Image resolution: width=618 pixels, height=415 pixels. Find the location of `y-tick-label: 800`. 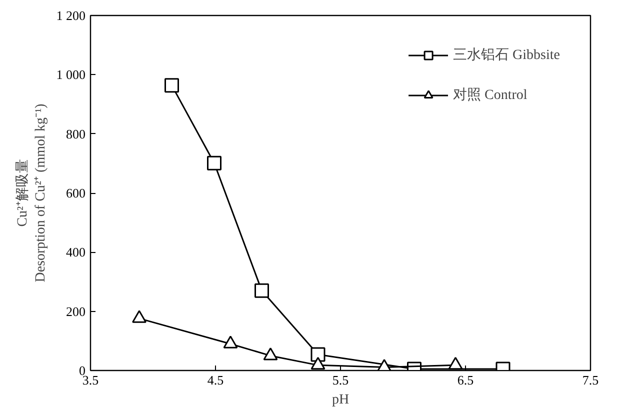

y-tick-label: 800 is located at coordinates (76, 134).